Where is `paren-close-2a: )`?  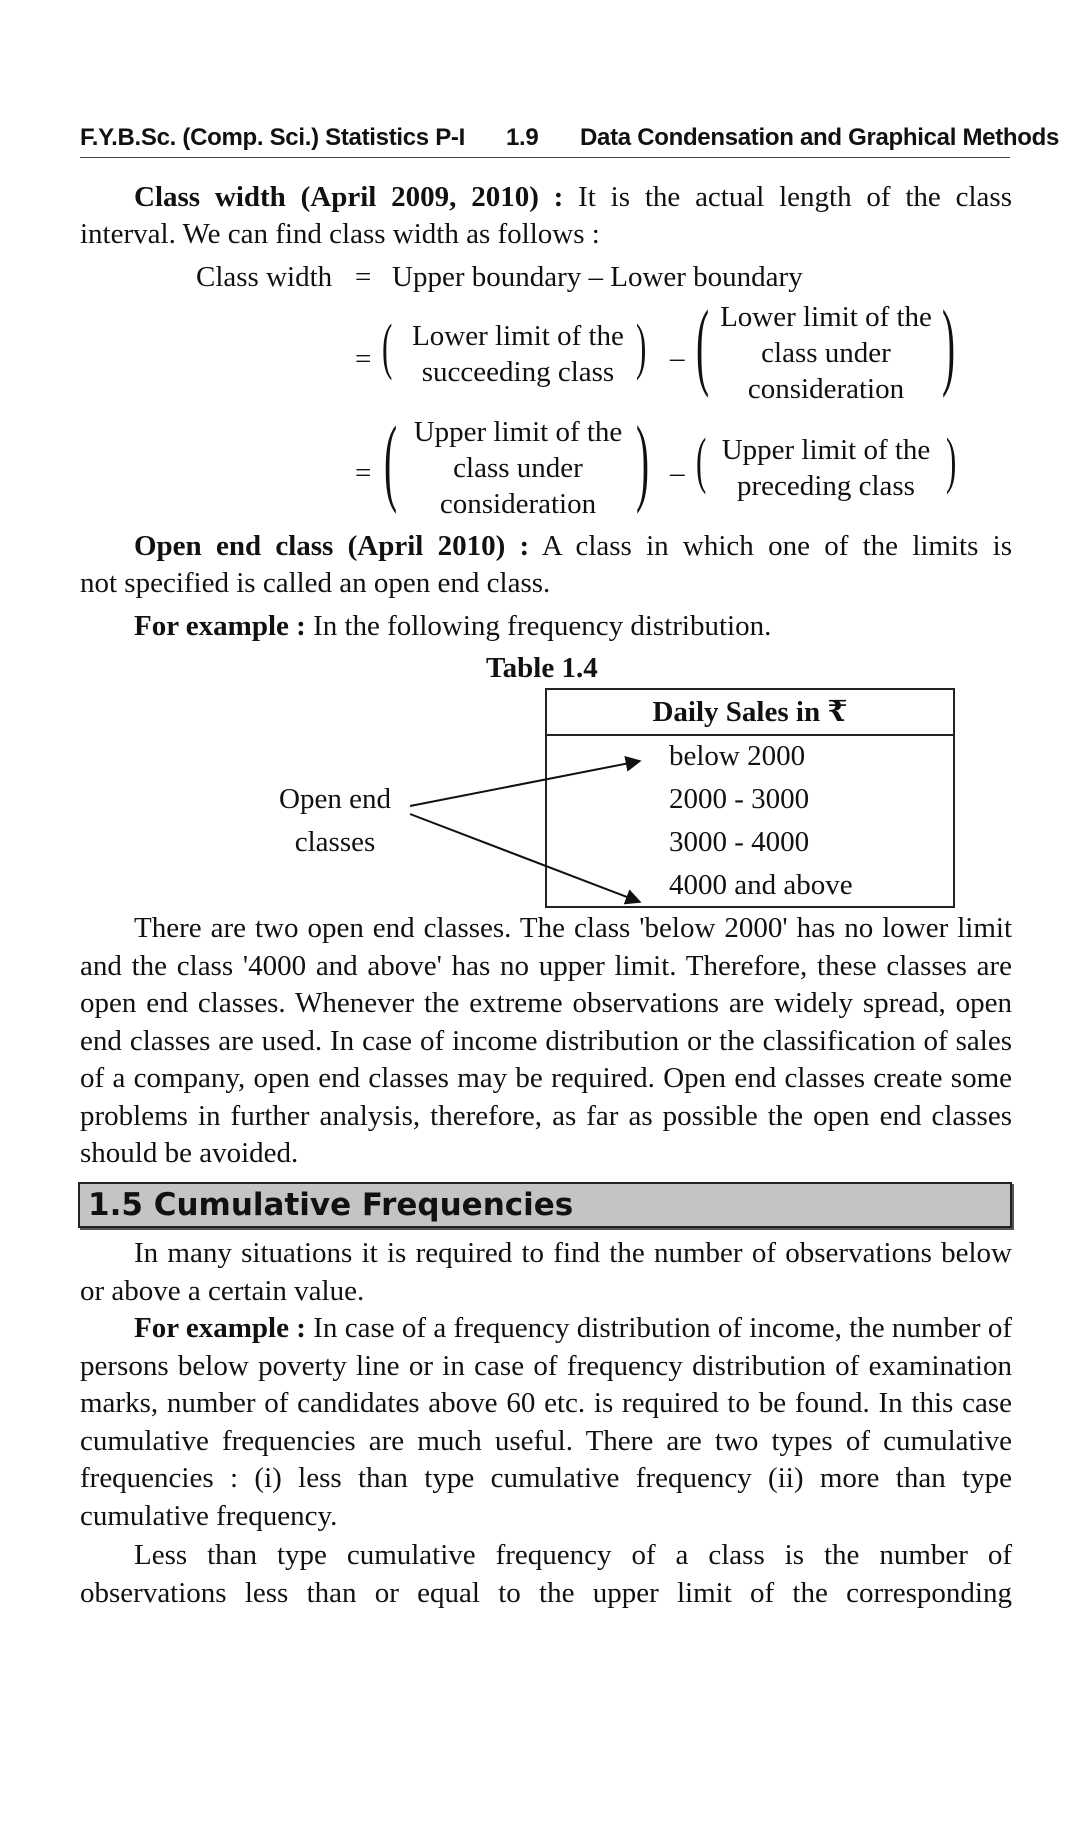
paren-close-2a: ) is located at coordinates (643, 461).